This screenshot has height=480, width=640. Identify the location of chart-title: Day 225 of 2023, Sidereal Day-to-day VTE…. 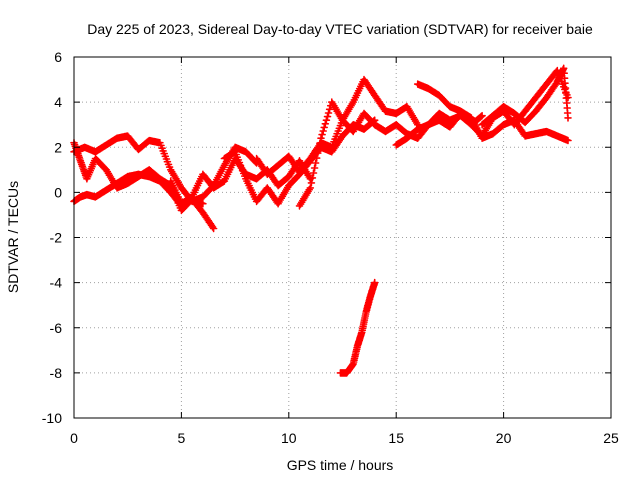
(340, 29).